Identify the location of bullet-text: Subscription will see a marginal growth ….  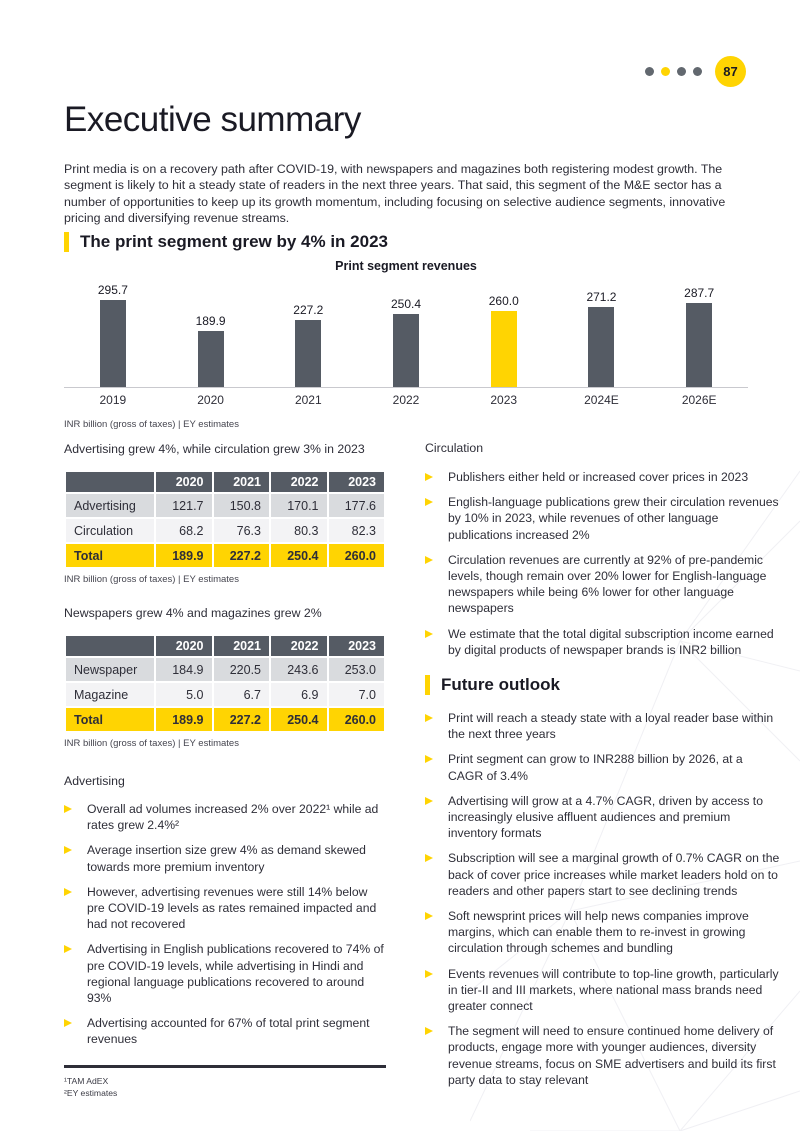
(614, 874).